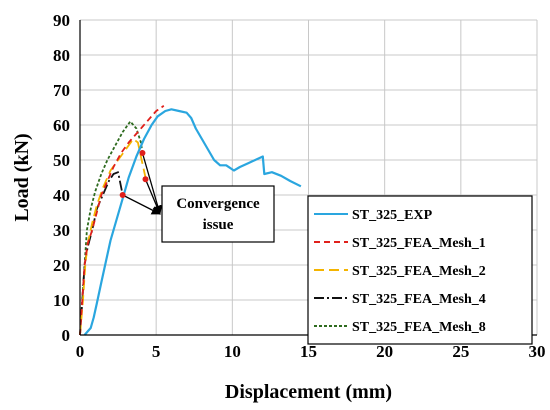 The height and width of the screenshot is (410, 550). Describe the element at coordinates (218, 225) in the screenshot. I see `annotation-text-line-1: issue` at that location.